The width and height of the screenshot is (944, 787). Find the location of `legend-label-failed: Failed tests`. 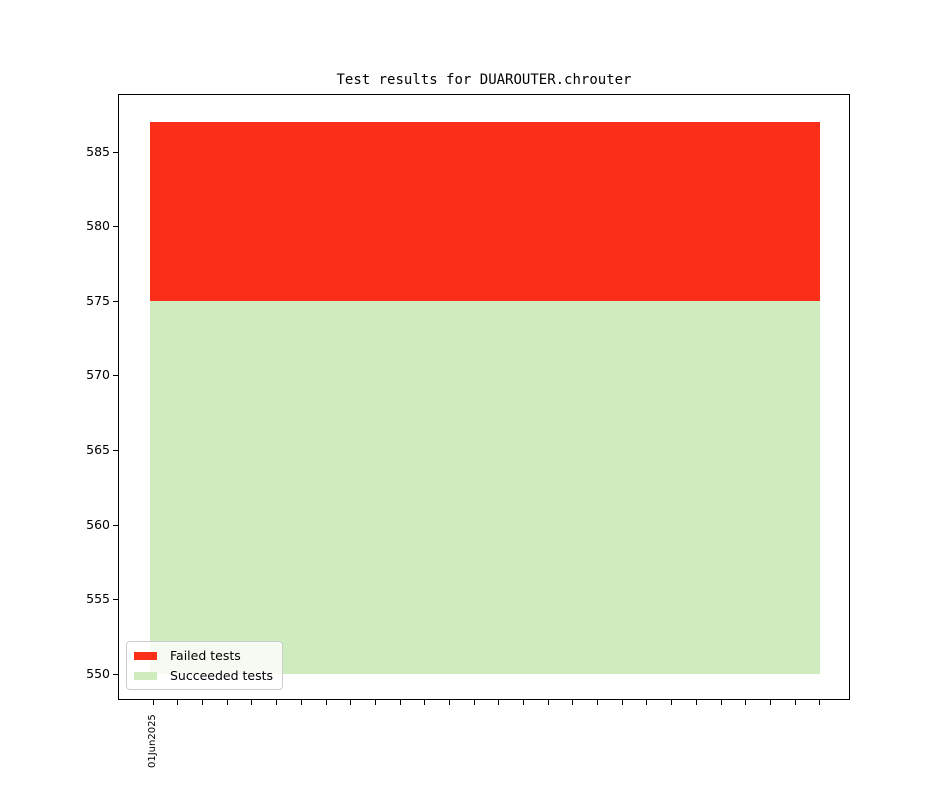

legend-label-failed: Failed tests is located at coordinates (205, 655).